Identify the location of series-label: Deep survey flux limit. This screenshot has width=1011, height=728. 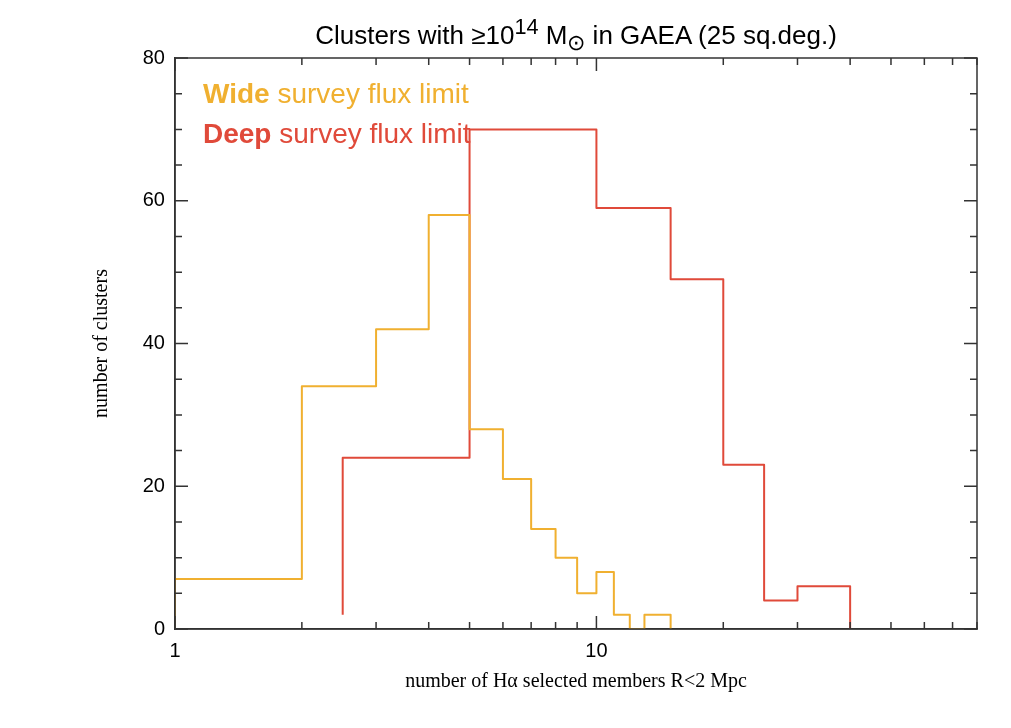
(337, 133).